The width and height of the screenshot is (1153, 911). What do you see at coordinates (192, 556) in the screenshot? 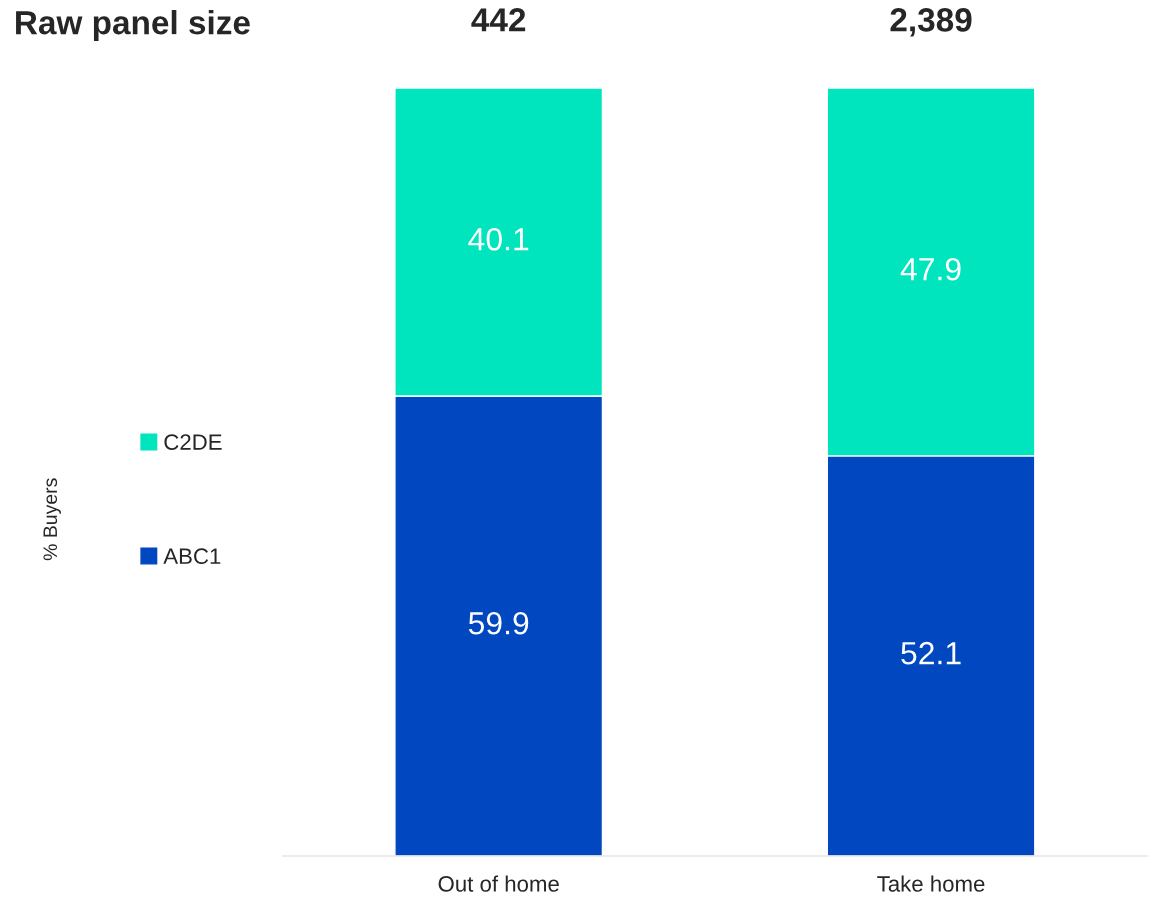
I see `legend-label: ABC1` at bounding box center [192, 556].